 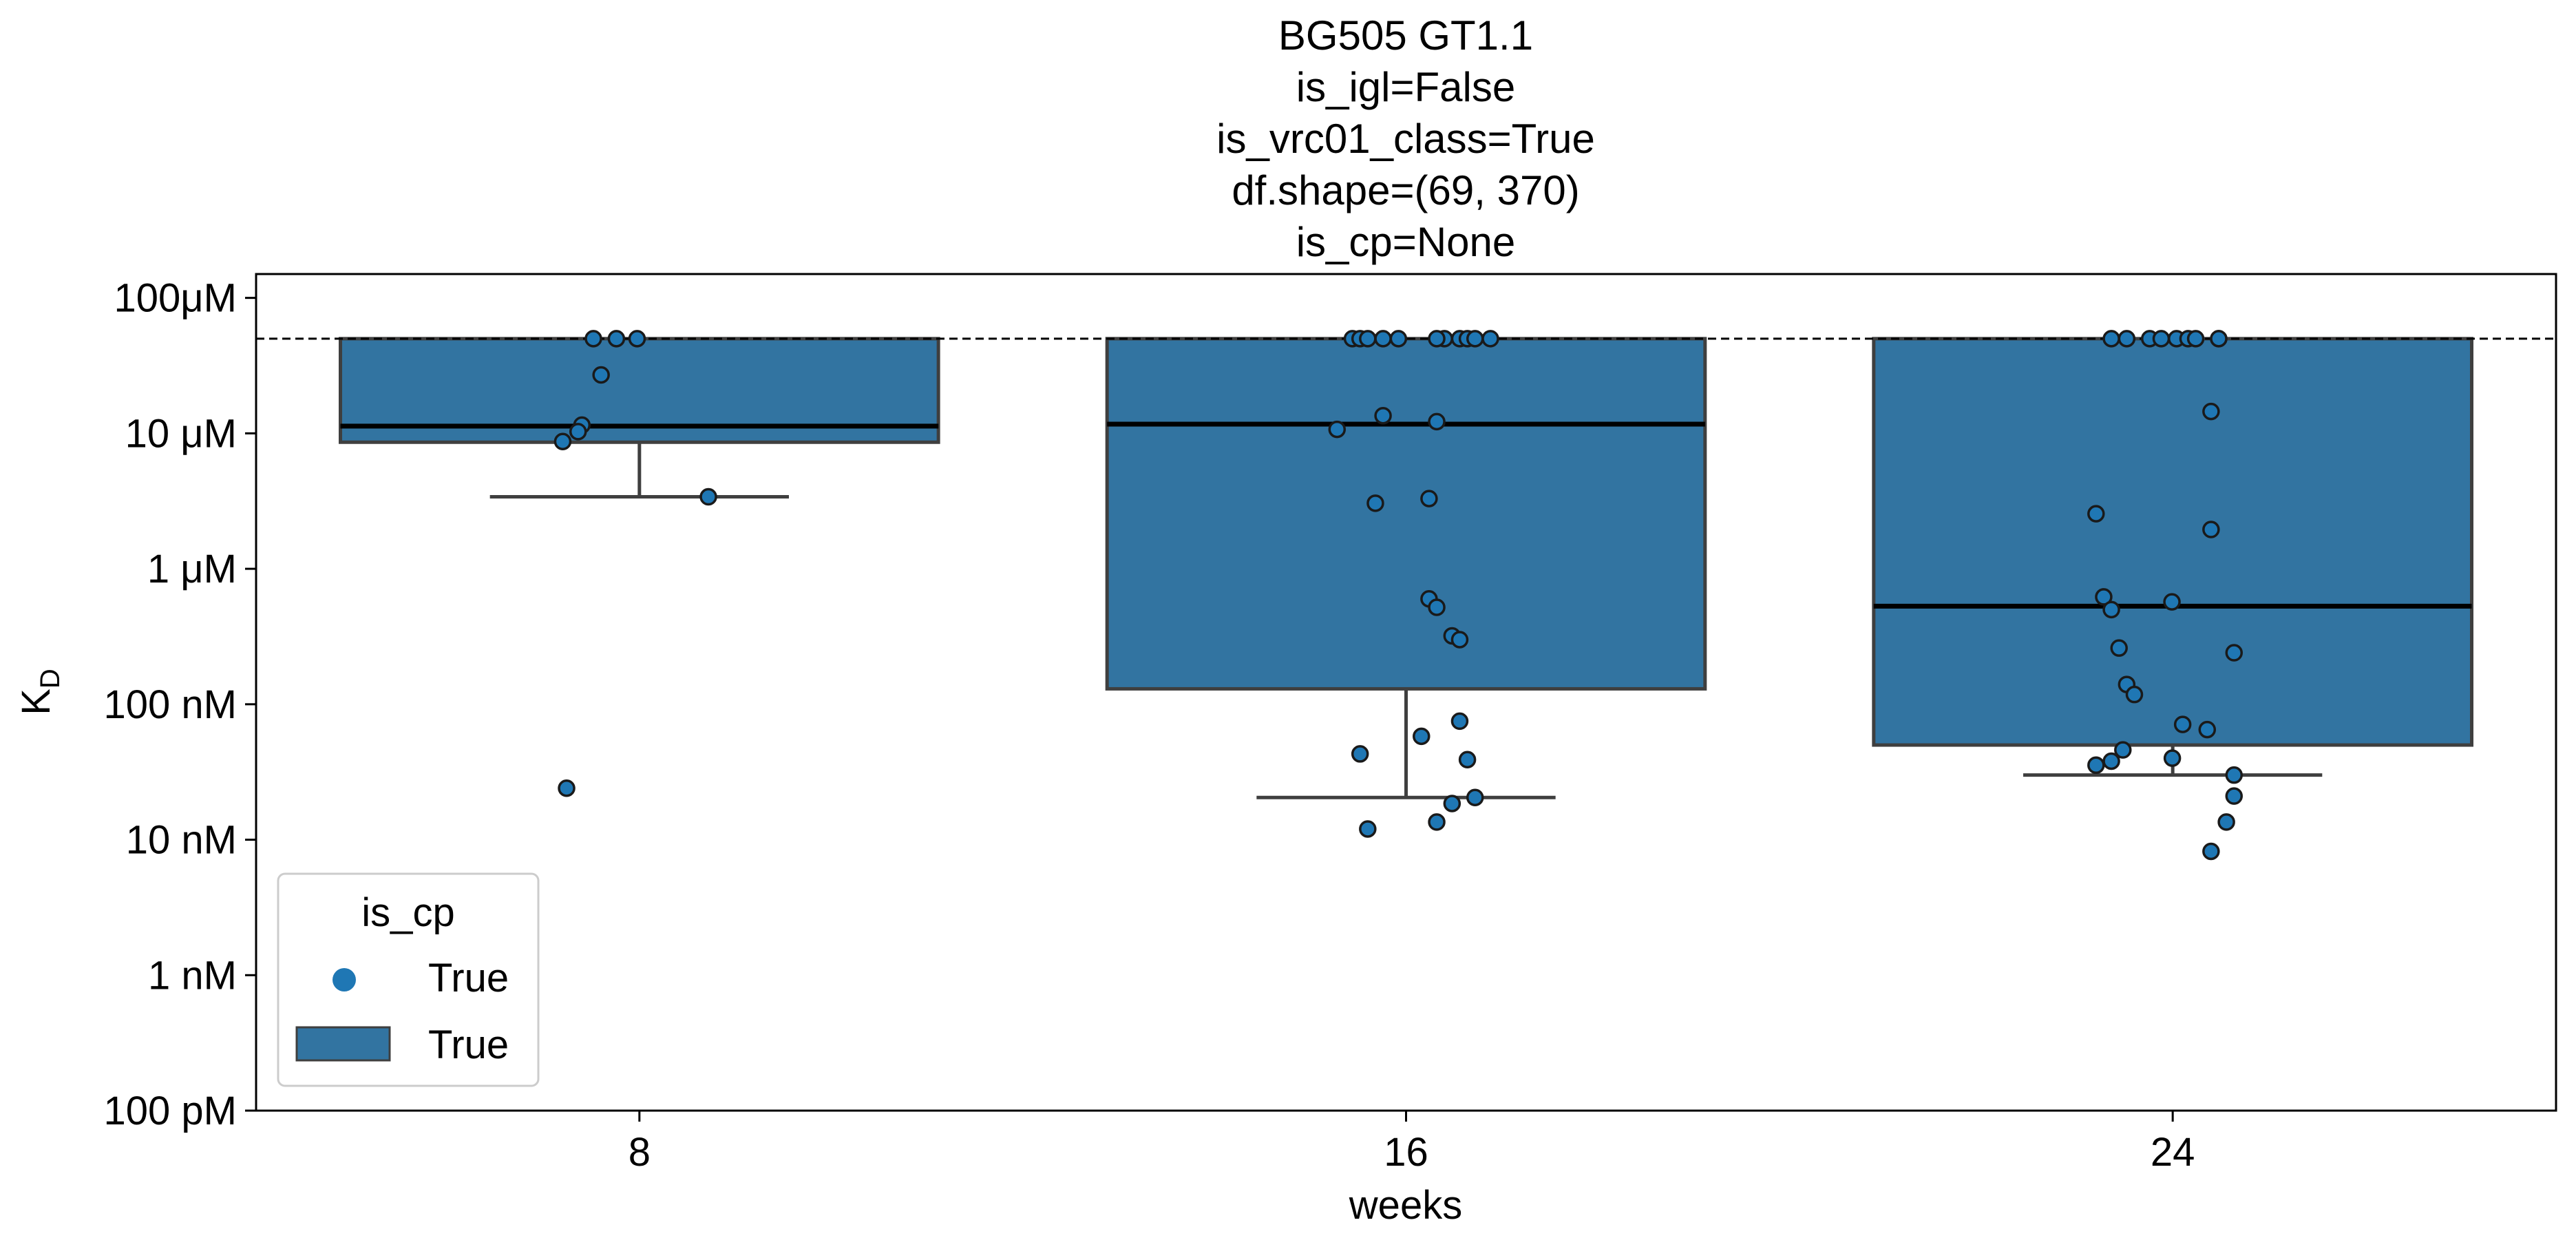 What do you see at coordinates (469, 1044) in the screenshot?
I see `legend-label-boxes: True` at bounding box center [469, 1044].